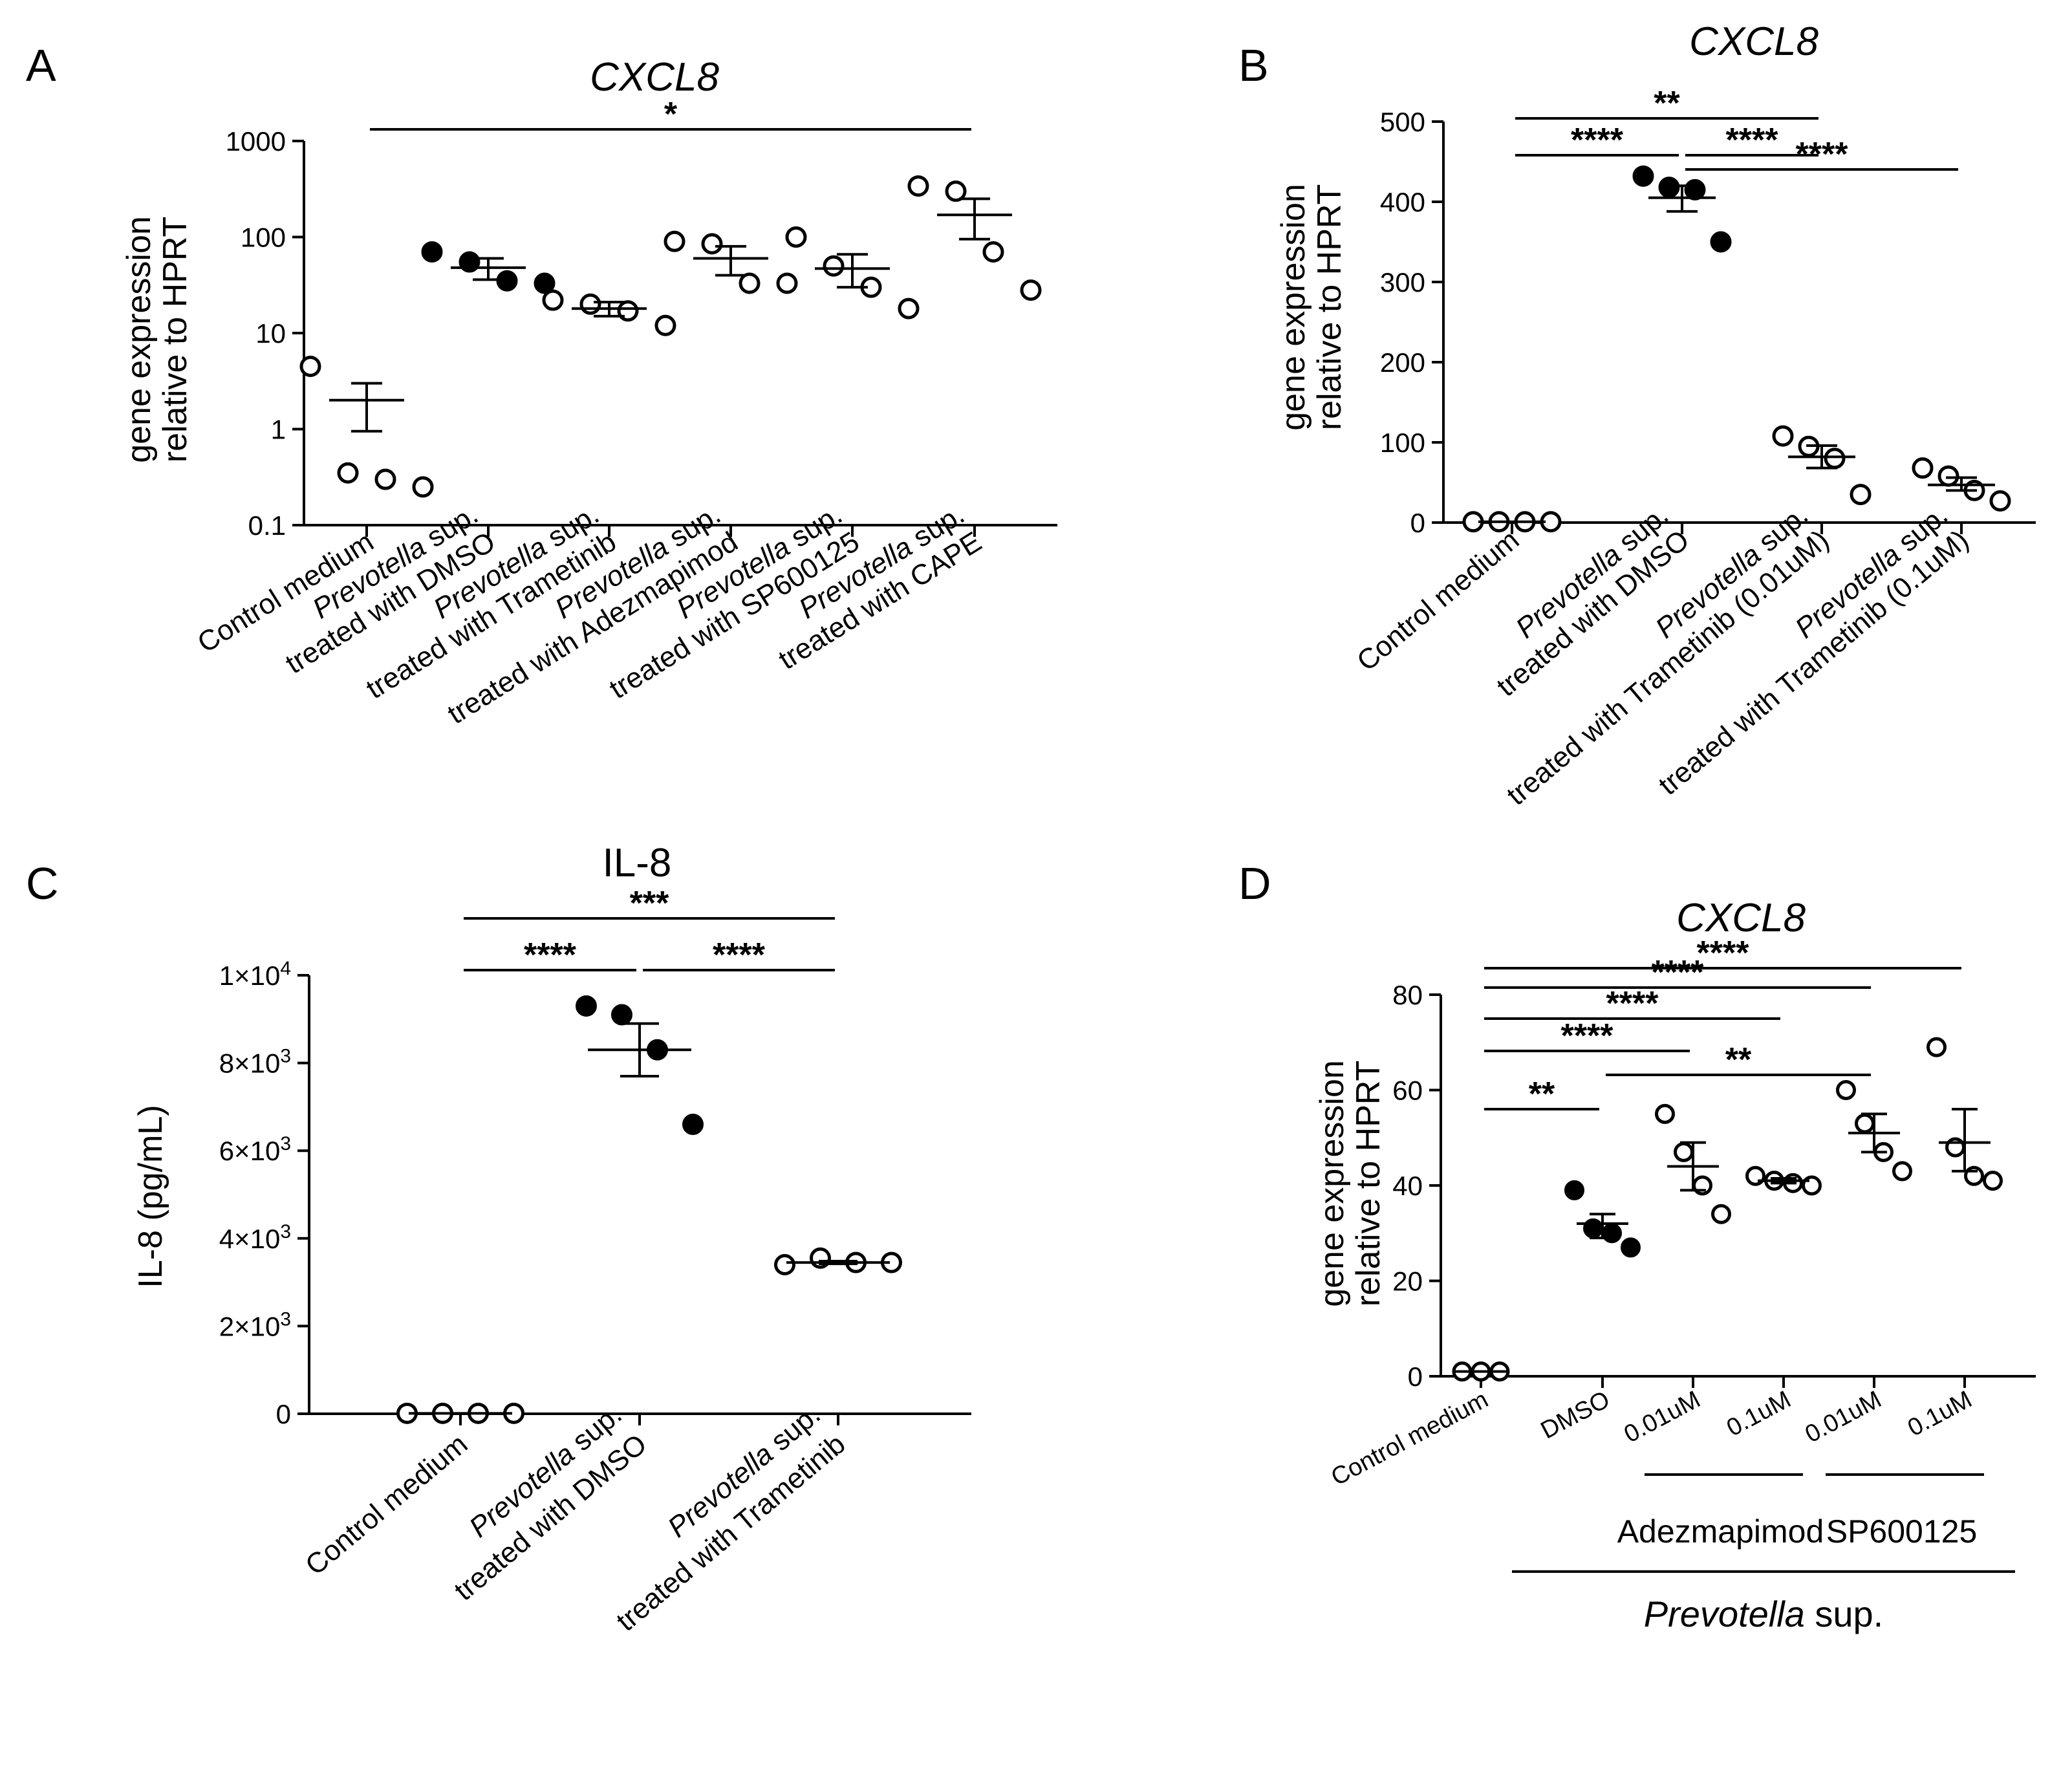  I want to click on y-tick-label: 200, so click(1402, 362).